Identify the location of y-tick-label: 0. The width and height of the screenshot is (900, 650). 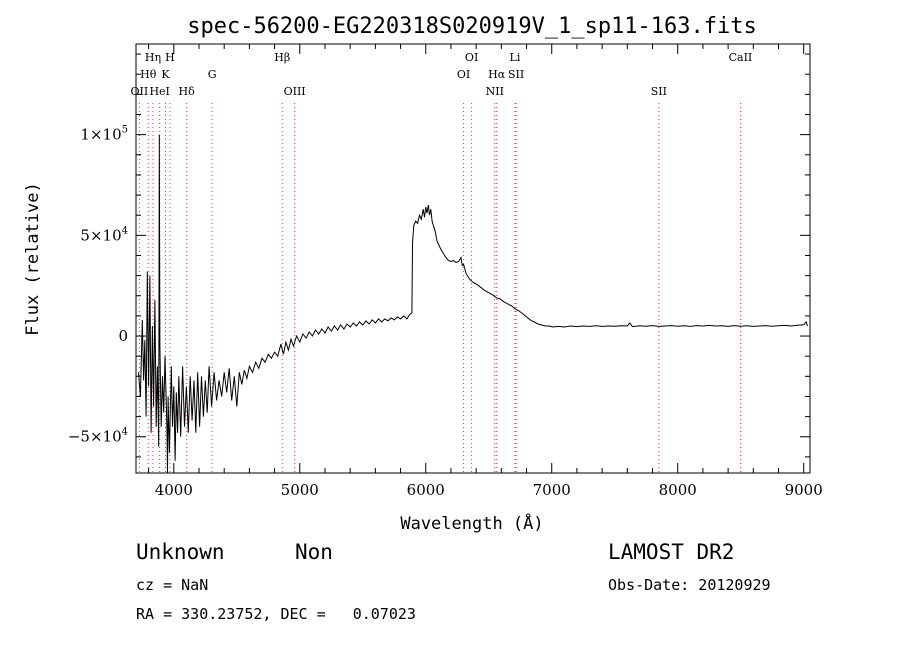
(123, 336).